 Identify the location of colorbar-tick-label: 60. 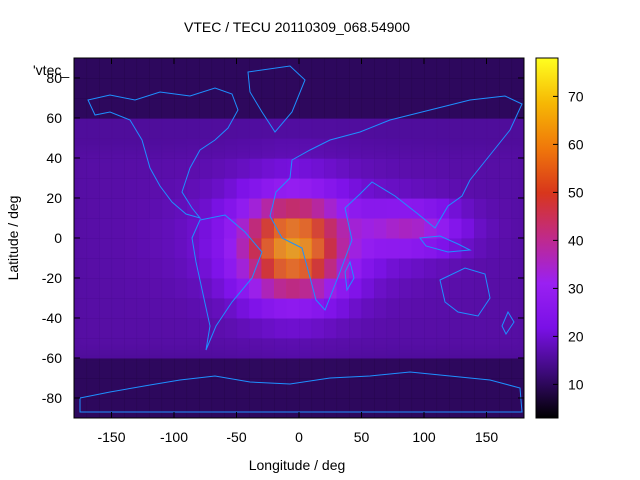
(576, 144).